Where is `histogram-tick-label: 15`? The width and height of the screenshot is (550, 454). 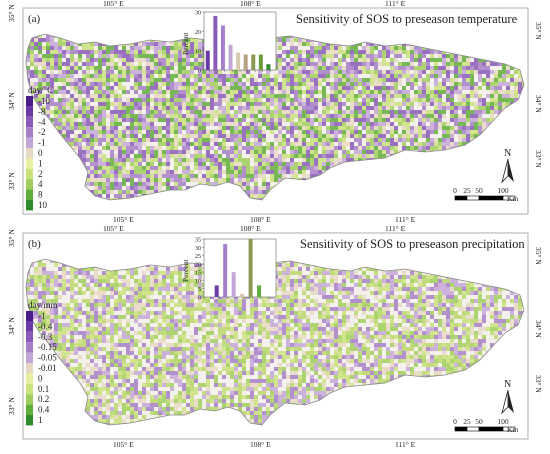 histogram-tick-label: 15 is located at coordinates (198, 274).